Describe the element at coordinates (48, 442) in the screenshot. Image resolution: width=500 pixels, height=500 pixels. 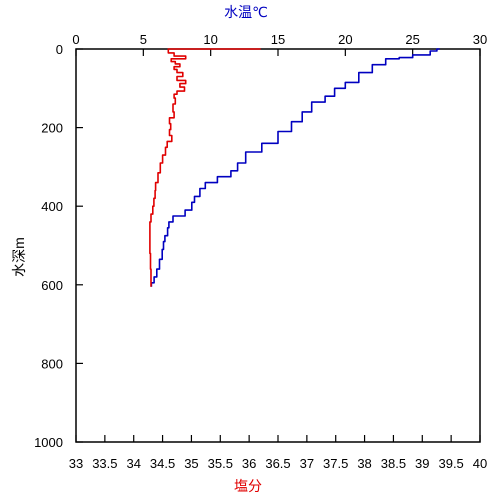
I see `y-axis-tick-label: 1000` at that location.